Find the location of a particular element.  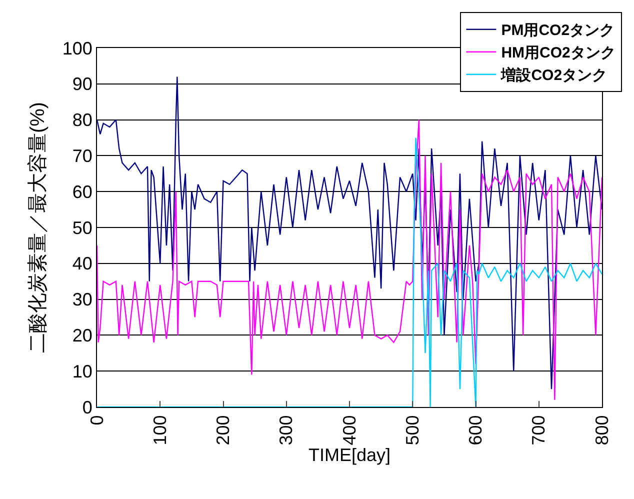

y-tick-label: 70 is located at coordinates (82, 156).